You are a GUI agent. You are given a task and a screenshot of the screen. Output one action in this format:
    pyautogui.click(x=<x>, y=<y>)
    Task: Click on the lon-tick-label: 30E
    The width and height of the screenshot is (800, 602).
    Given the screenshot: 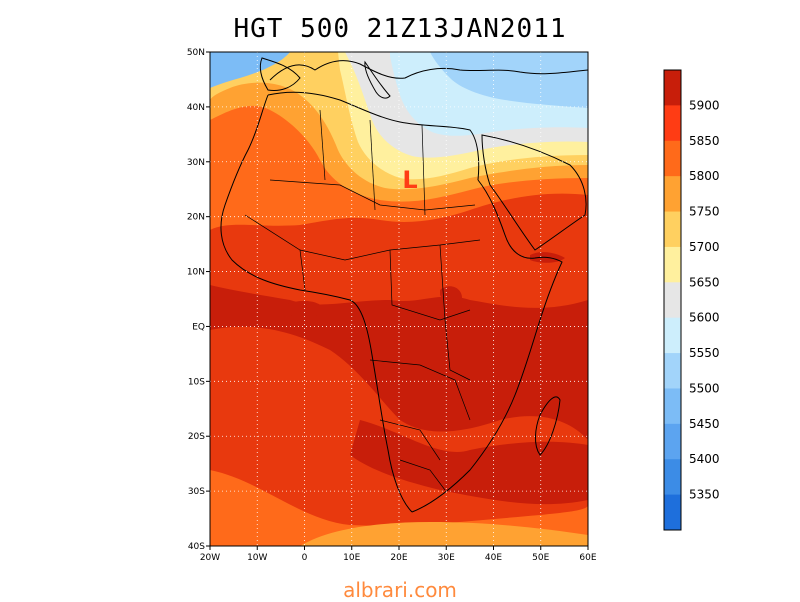 What is the action you would take?
    pyautogui.click(x=446, y=558)
    